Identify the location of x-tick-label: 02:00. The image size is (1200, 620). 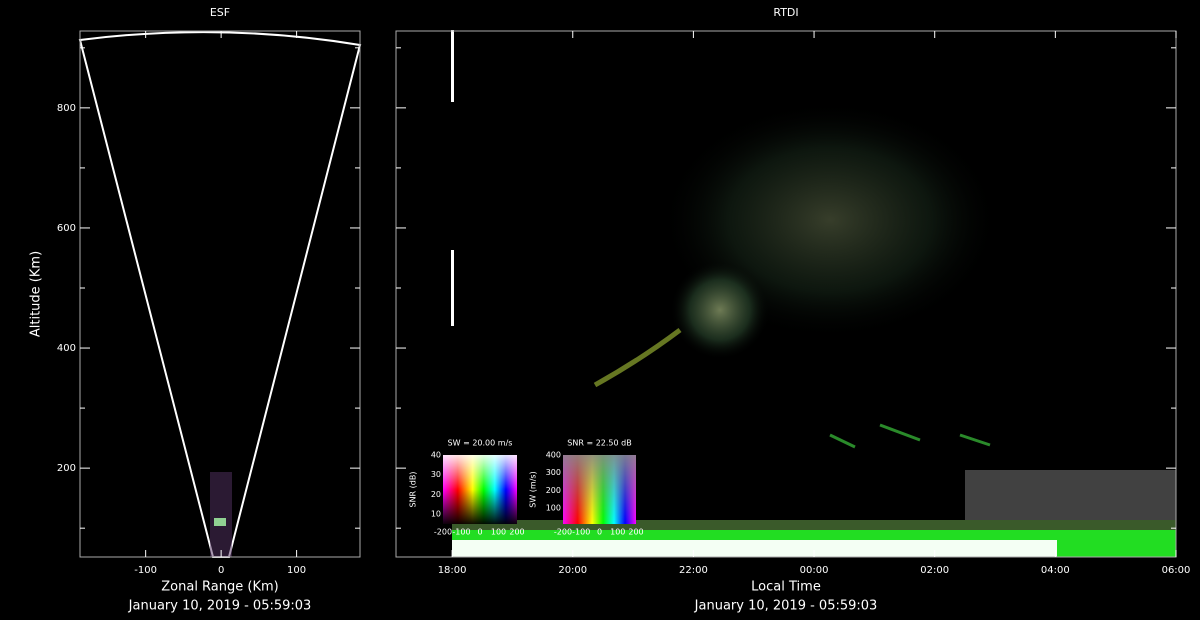
(934, 570).